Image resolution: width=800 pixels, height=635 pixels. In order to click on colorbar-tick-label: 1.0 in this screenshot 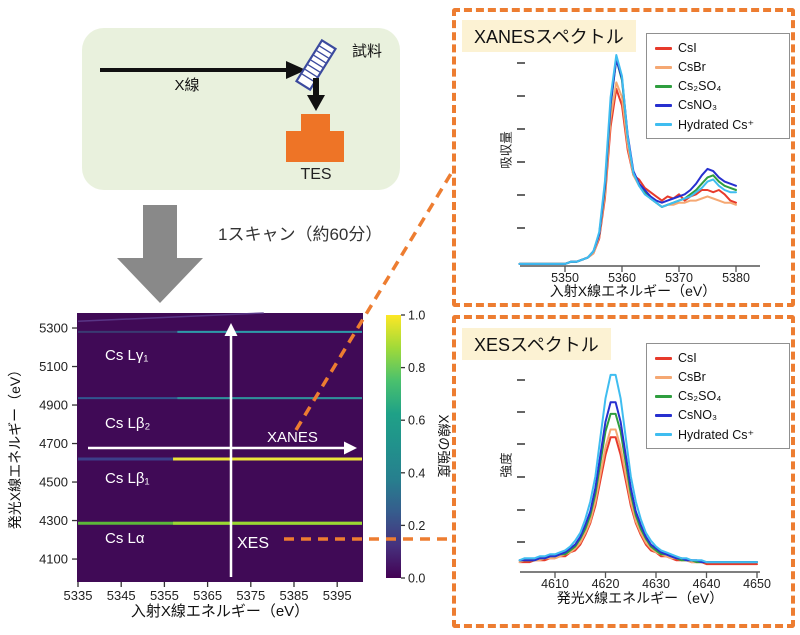, I will do `click(416, 316)`.